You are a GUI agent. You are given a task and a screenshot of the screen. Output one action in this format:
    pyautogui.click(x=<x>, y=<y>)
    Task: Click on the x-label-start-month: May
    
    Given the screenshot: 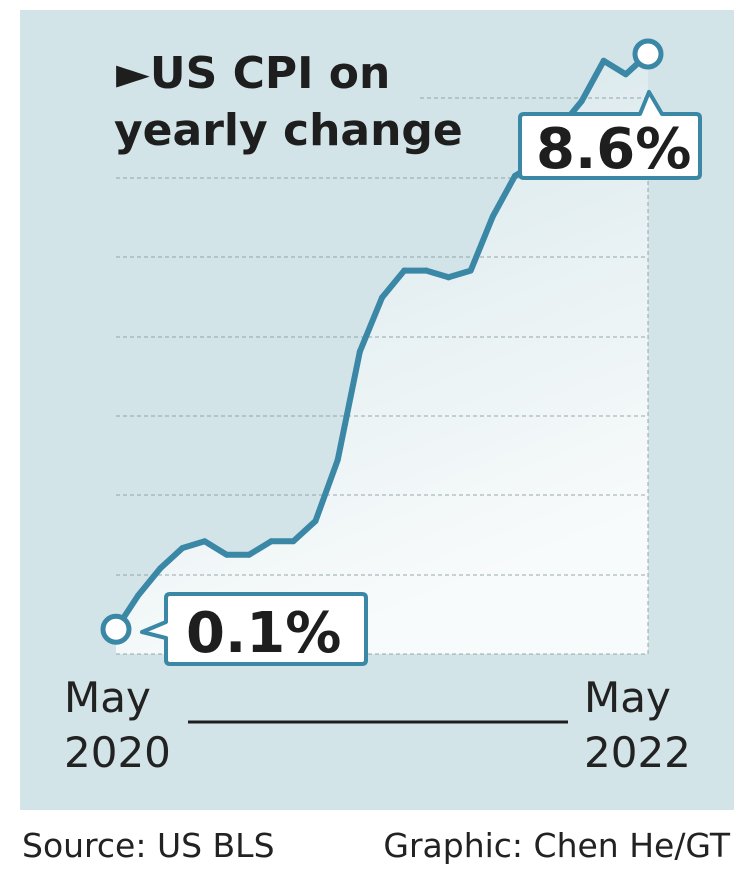 What is the action you would take?
    pyautogui.click(x=107, y=697)
    